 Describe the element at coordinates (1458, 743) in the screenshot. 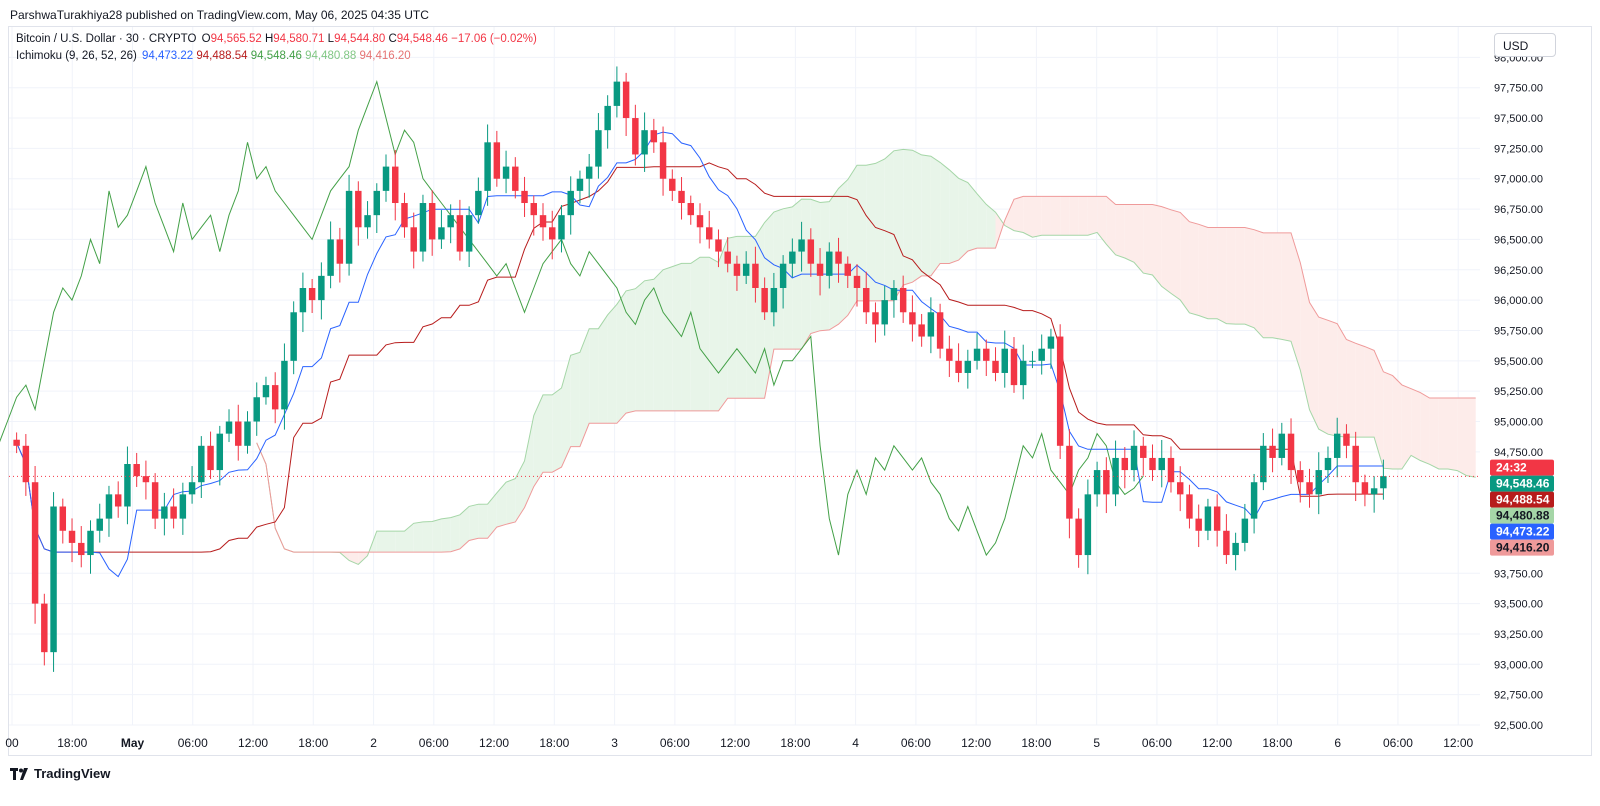

I see `x-tick-label: 12:00` at that location.